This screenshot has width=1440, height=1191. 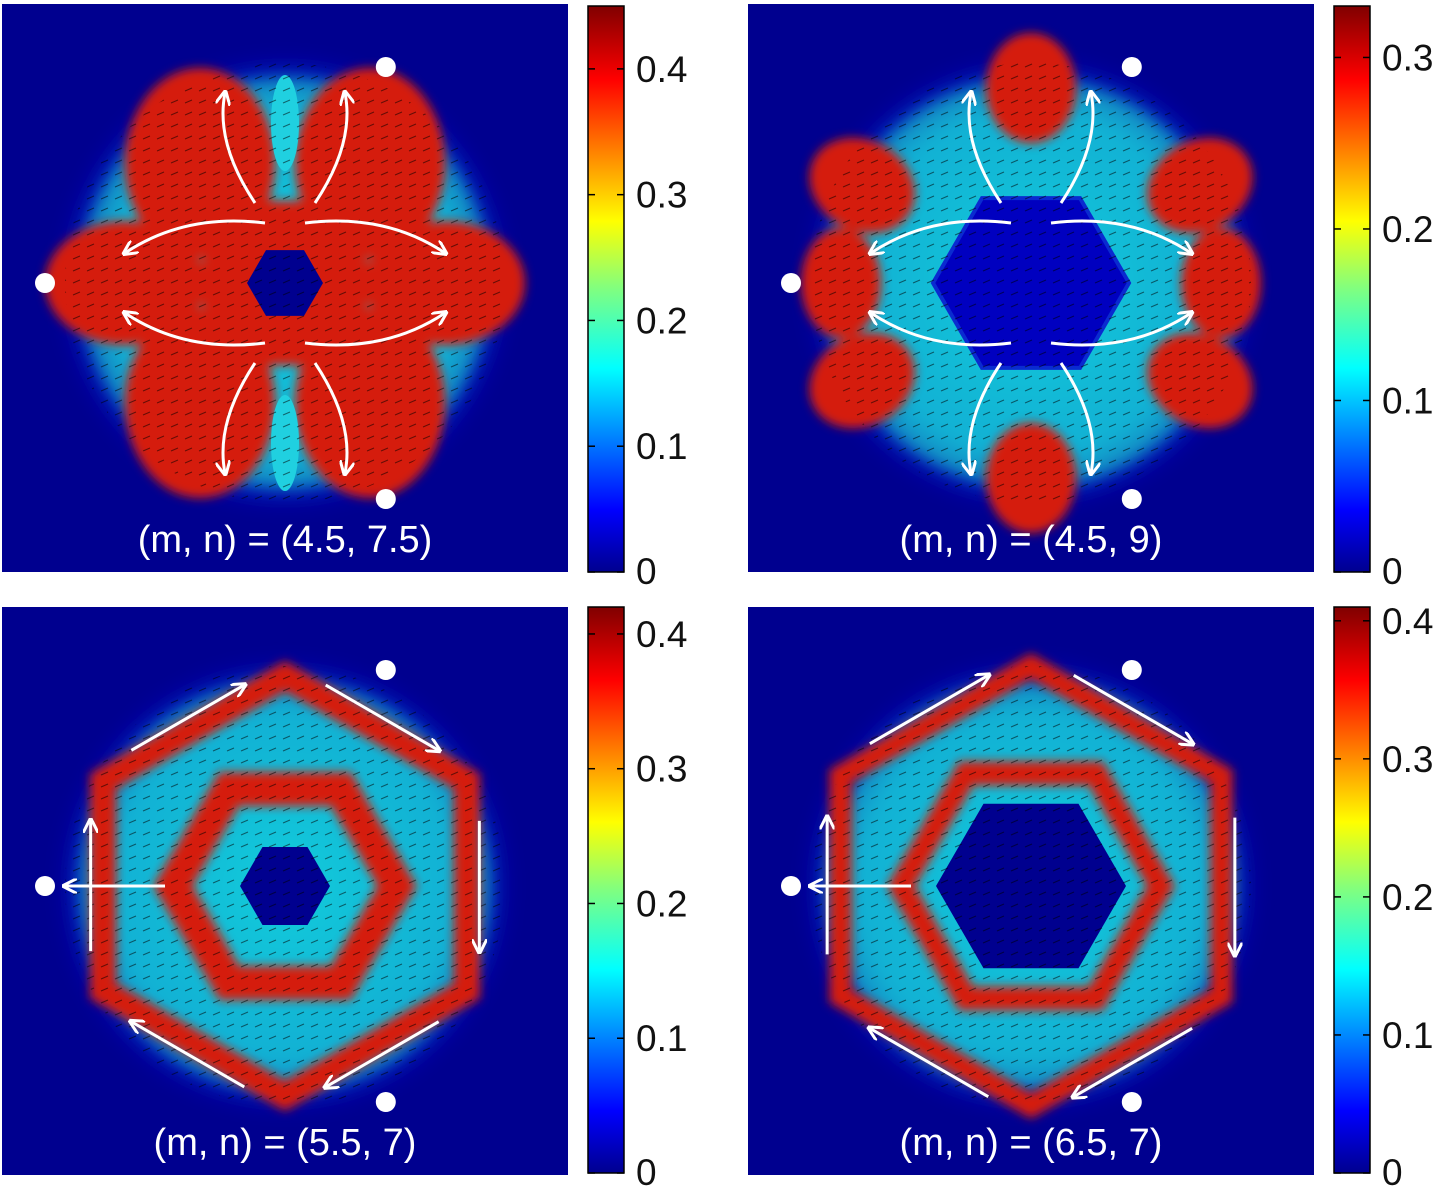 I want to click on panel-label: (m, n) = (4.5, 7.5), so click(x=285, y=540).